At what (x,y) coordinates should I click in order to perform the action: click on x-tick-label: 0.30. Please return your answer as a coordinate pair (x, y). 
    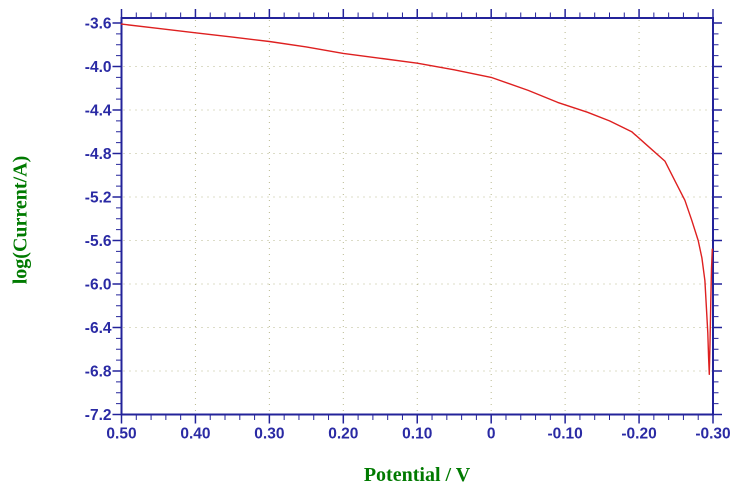
    Looking at the image, I should click on (269, 434).